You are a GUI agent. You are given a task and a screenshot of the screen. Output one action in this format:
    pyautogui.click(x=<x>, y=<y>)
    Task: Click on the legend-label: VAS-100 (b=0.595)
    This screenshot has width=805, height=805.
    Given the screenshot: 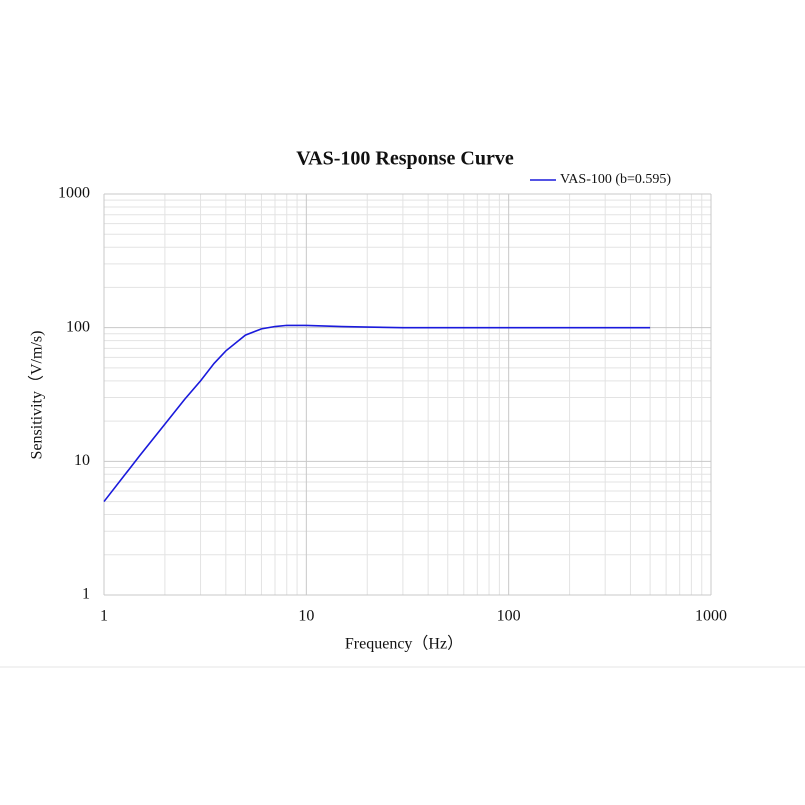 What is the action you would take?
    pyautogui.click(x=615, y=179)
    